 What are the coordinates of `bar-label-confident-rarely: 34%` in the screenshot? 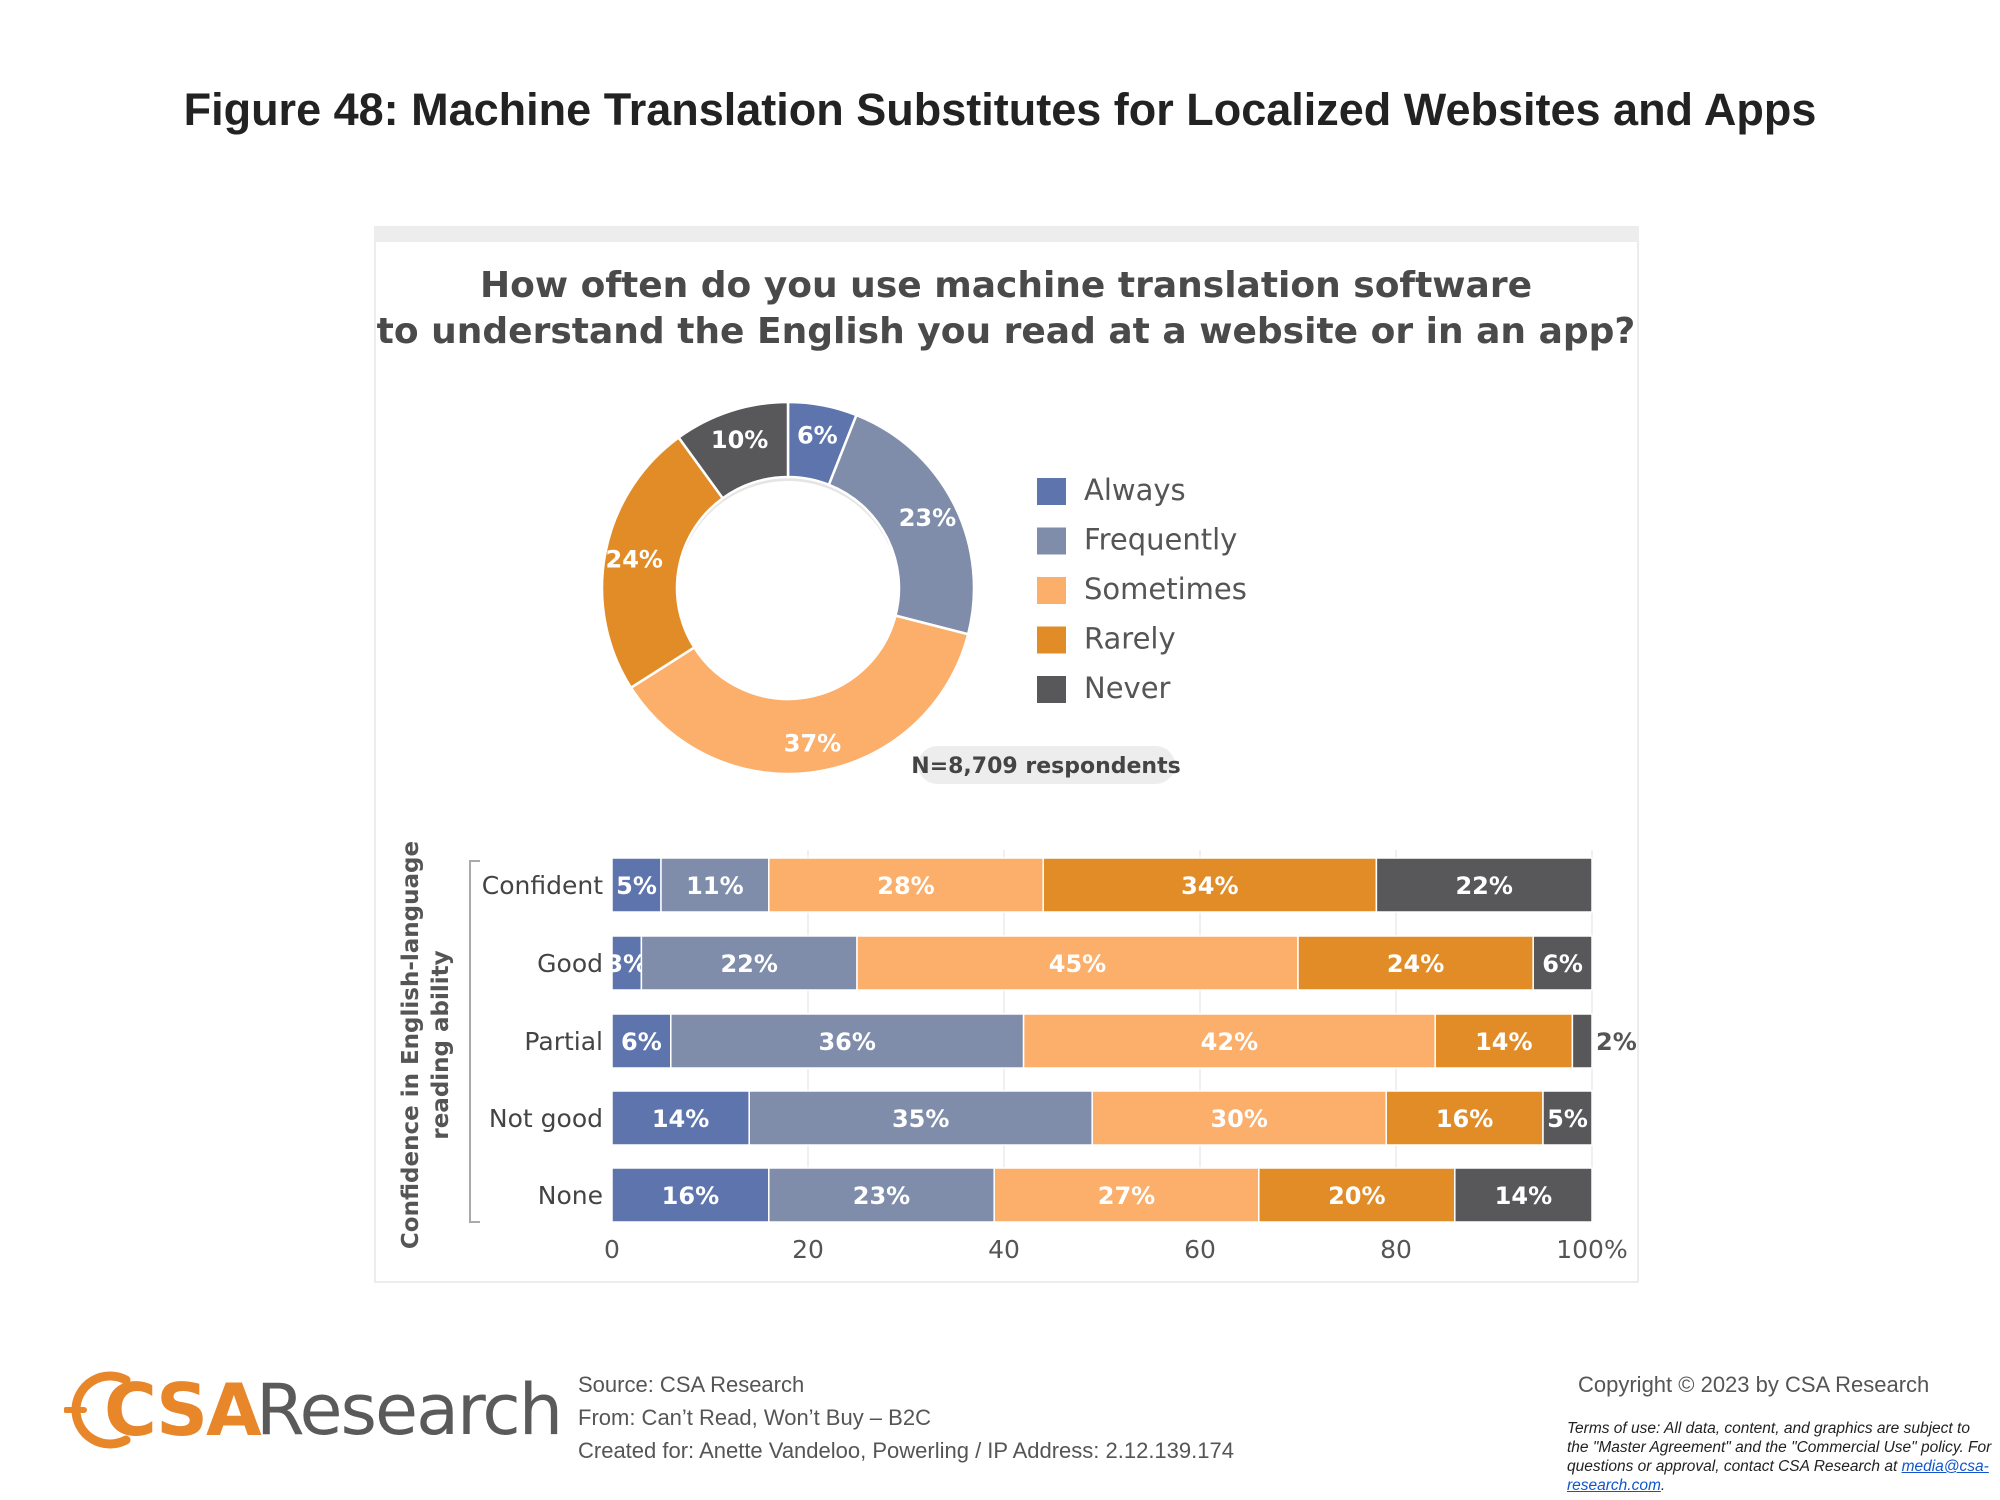 It's located at (1209, 886).